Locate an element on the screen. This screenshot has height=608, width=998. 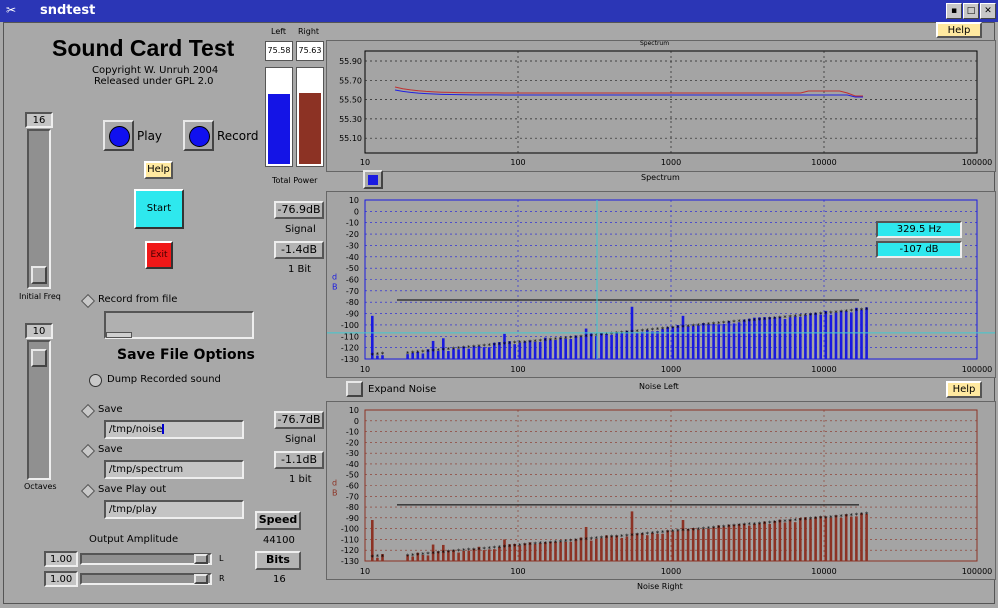
amp-right-slider is located at coordinates (146, 579).